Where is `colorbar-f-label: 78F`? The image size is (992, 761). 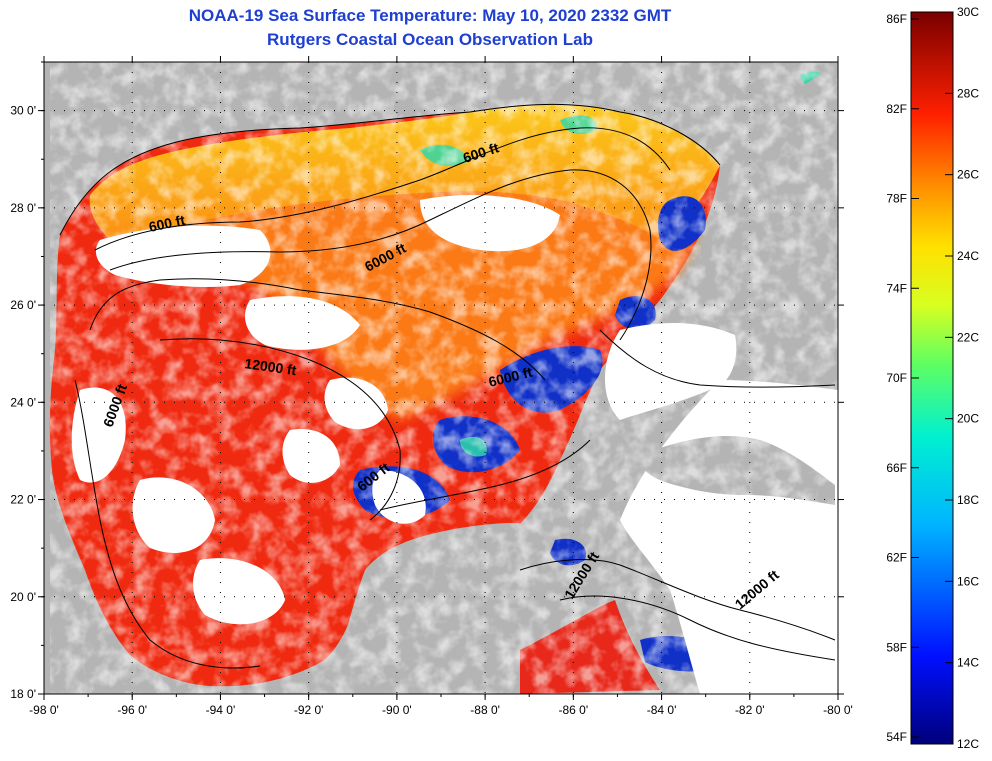 colorbar-f-label: 78F is located at coordinates (896, 199).